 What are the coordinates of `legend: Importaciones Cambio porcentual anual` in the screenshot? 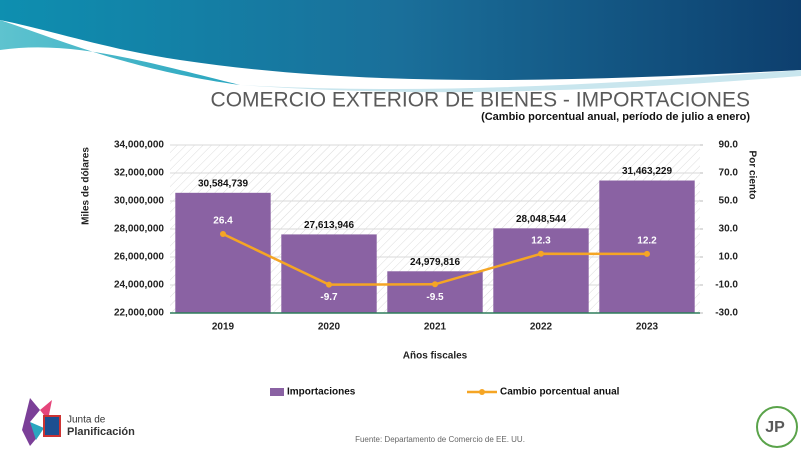 It's located at (445, 392).